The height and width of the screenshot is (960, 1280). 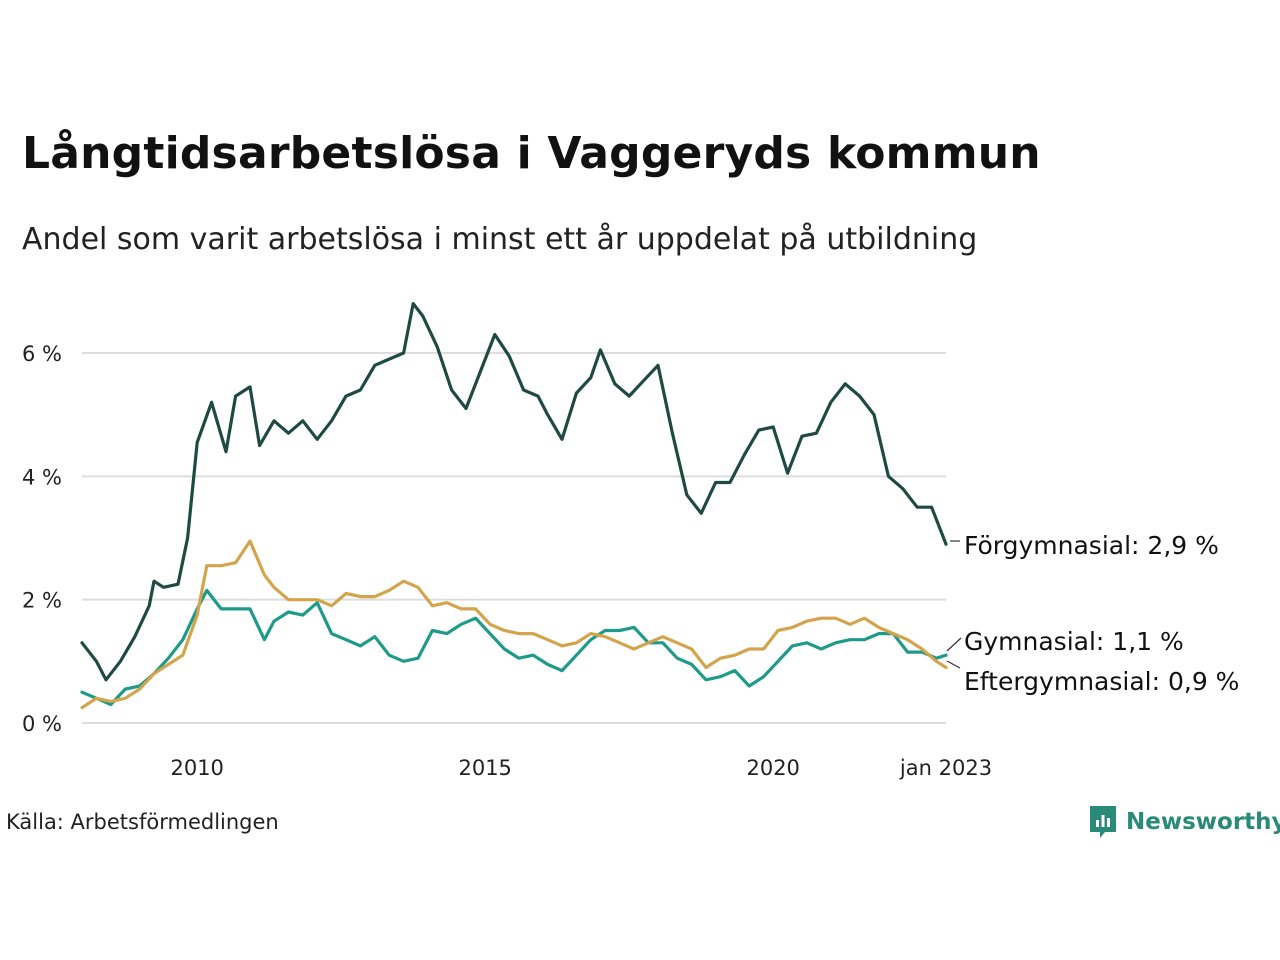 I want to click on end-label-förgymnasial: Förgymnasial: 2,9 %, so click(x=1091, y=545).